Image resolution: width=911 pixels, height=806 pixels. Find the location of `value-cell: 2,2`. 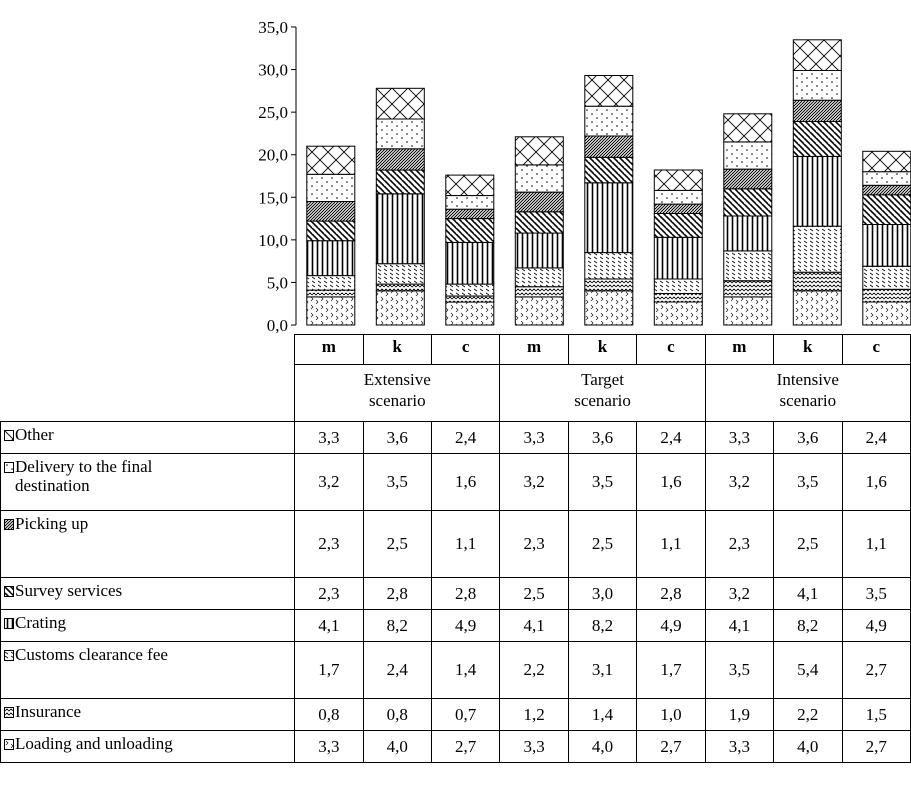

value-cell: 2,2 is located at coordinates (534, 670).